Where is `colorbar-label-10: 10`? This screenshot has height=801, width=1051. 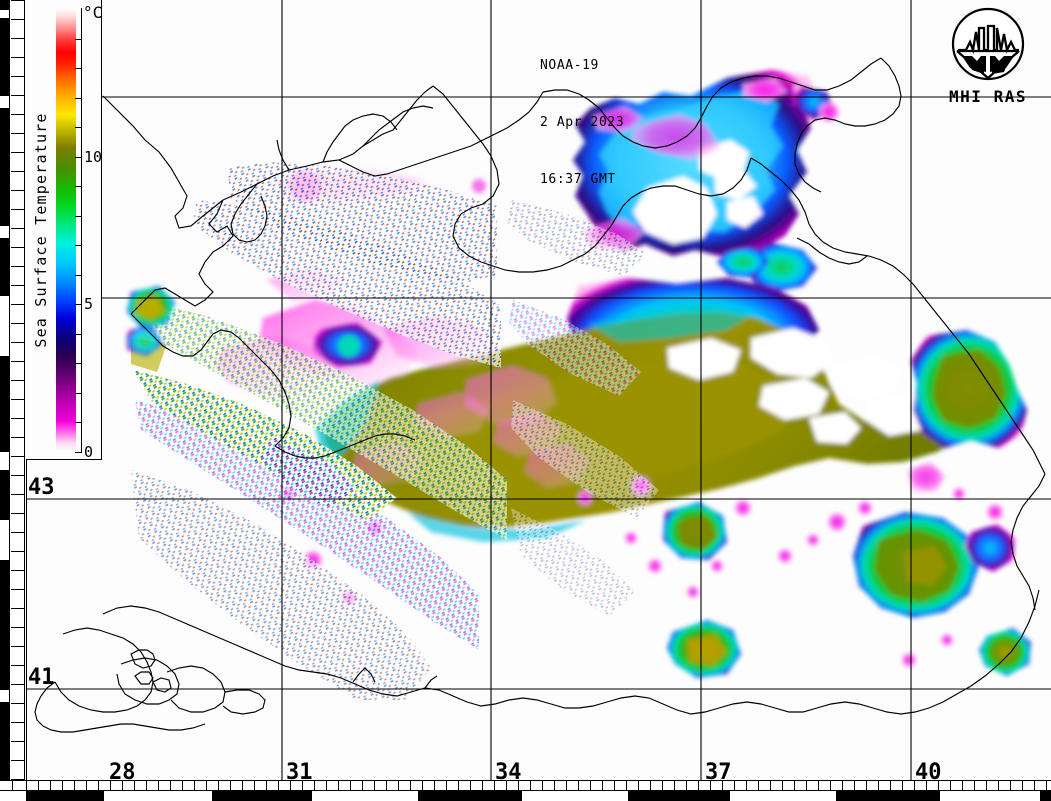
colorbar-label-10: 10 is located at coordinates (93, 157).